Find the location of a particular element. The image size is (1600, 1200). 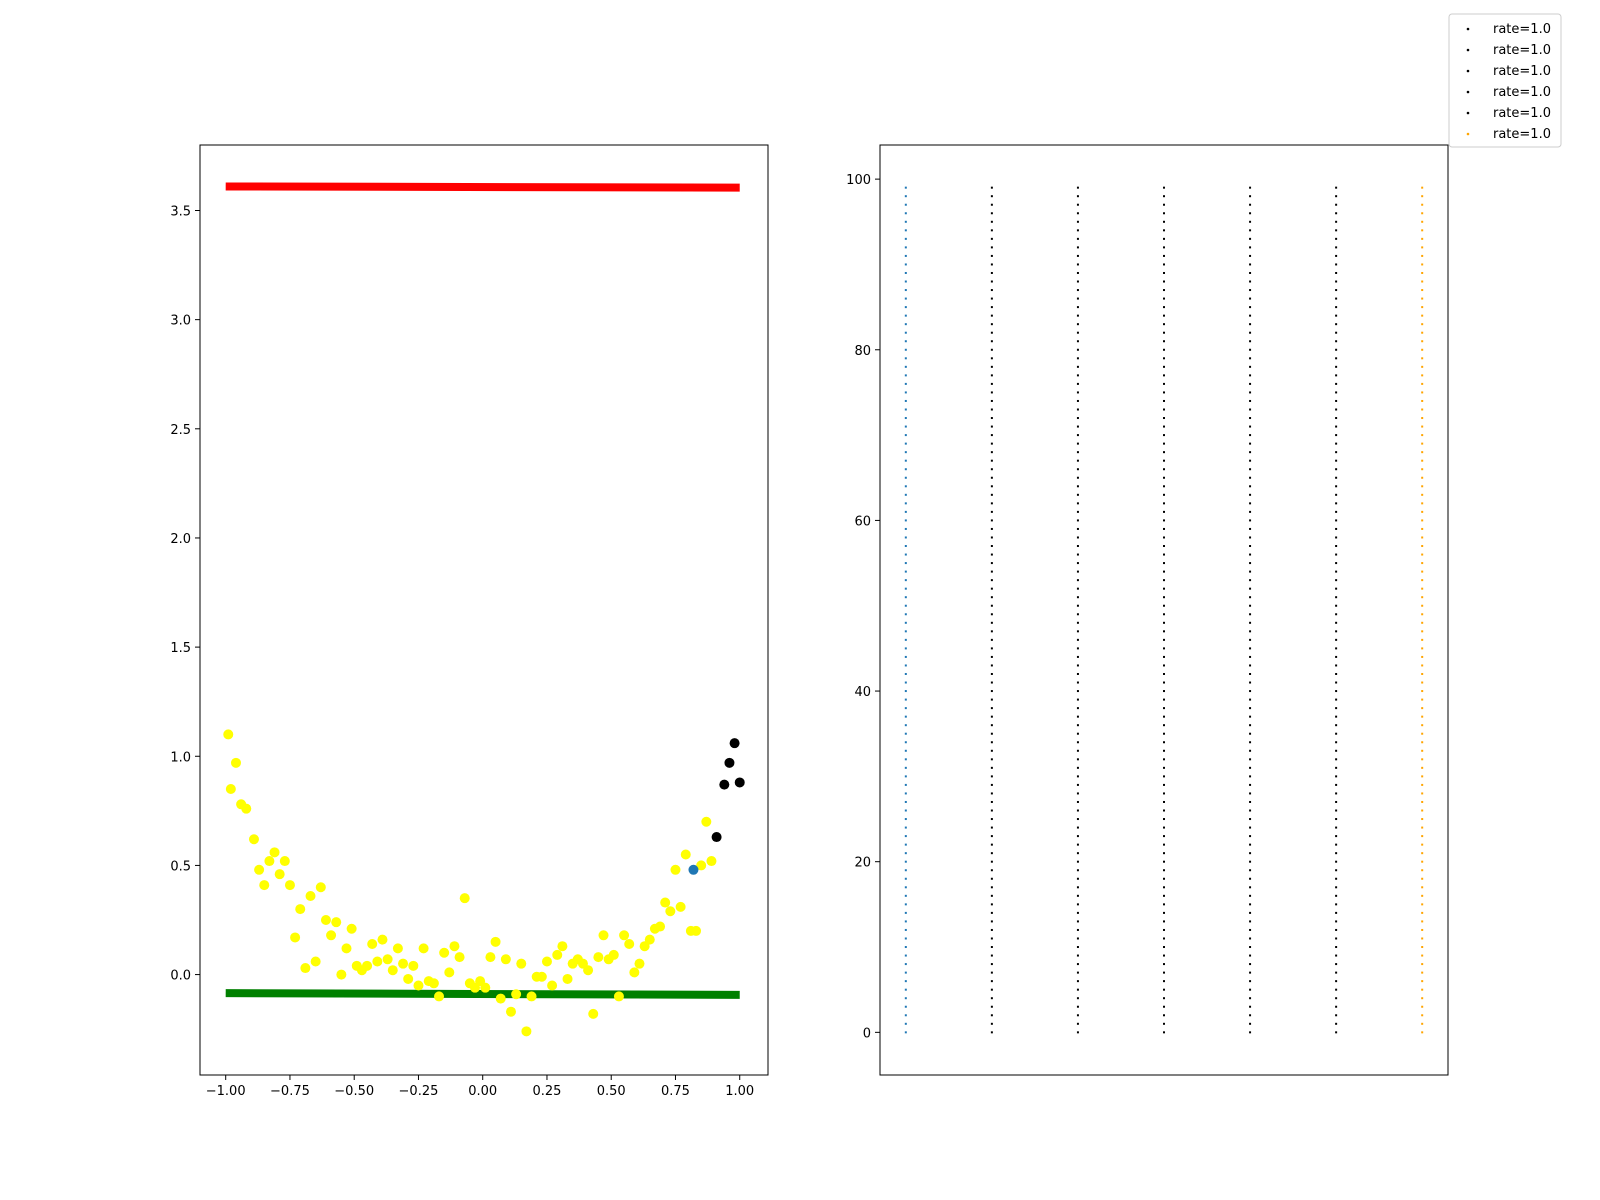

x-tick-label: 0.50 is located at coordinates (611, 1091).